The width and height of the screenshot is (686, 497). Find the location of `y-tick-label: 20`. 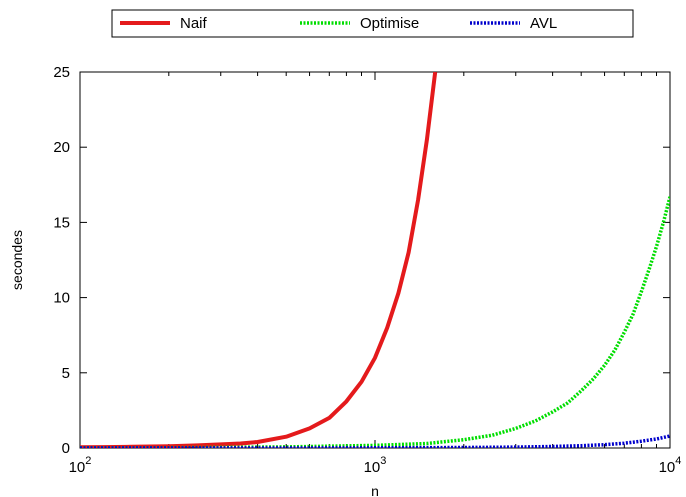

y-tick-label: 20 is located at coordinates (61, 147).